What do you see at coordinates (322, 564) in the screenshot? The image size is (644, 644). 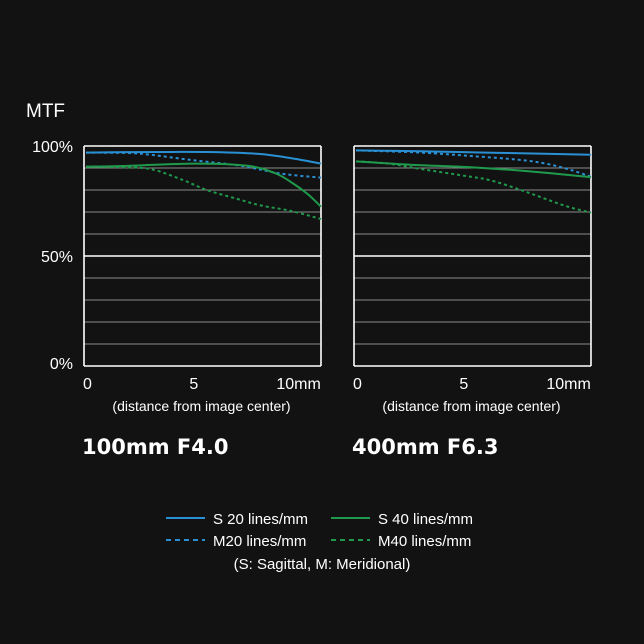 I see `legend-note: (S: Sagittal, M: Meridional)` at bounding box center [322, 564].